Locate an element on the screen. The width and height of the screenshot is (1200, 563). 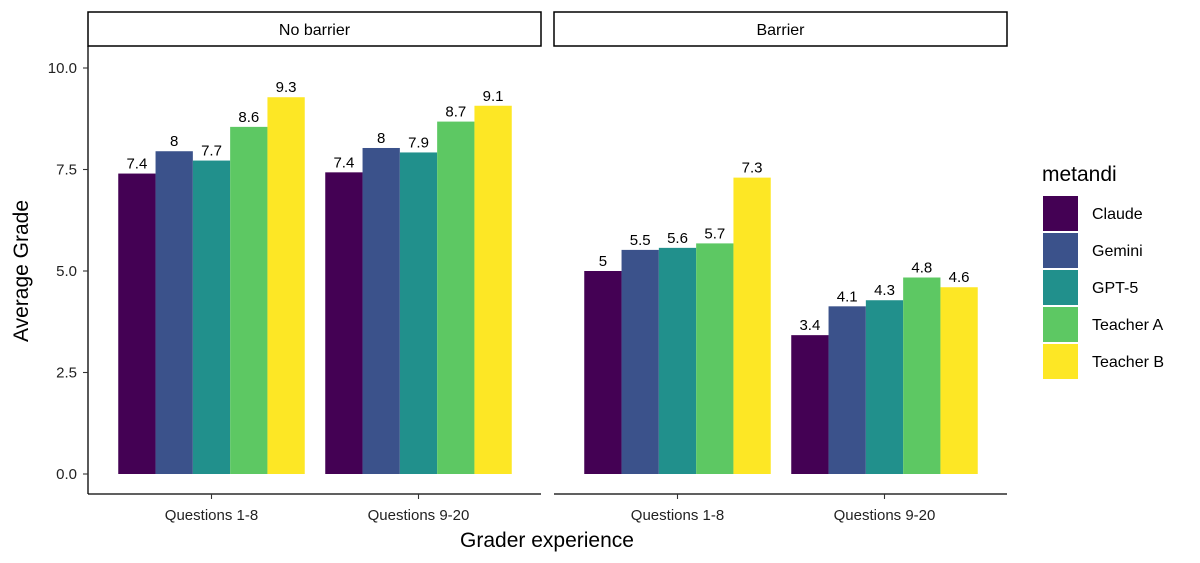
bar-value-label: 7.3 is located at coordinates (752, 168).